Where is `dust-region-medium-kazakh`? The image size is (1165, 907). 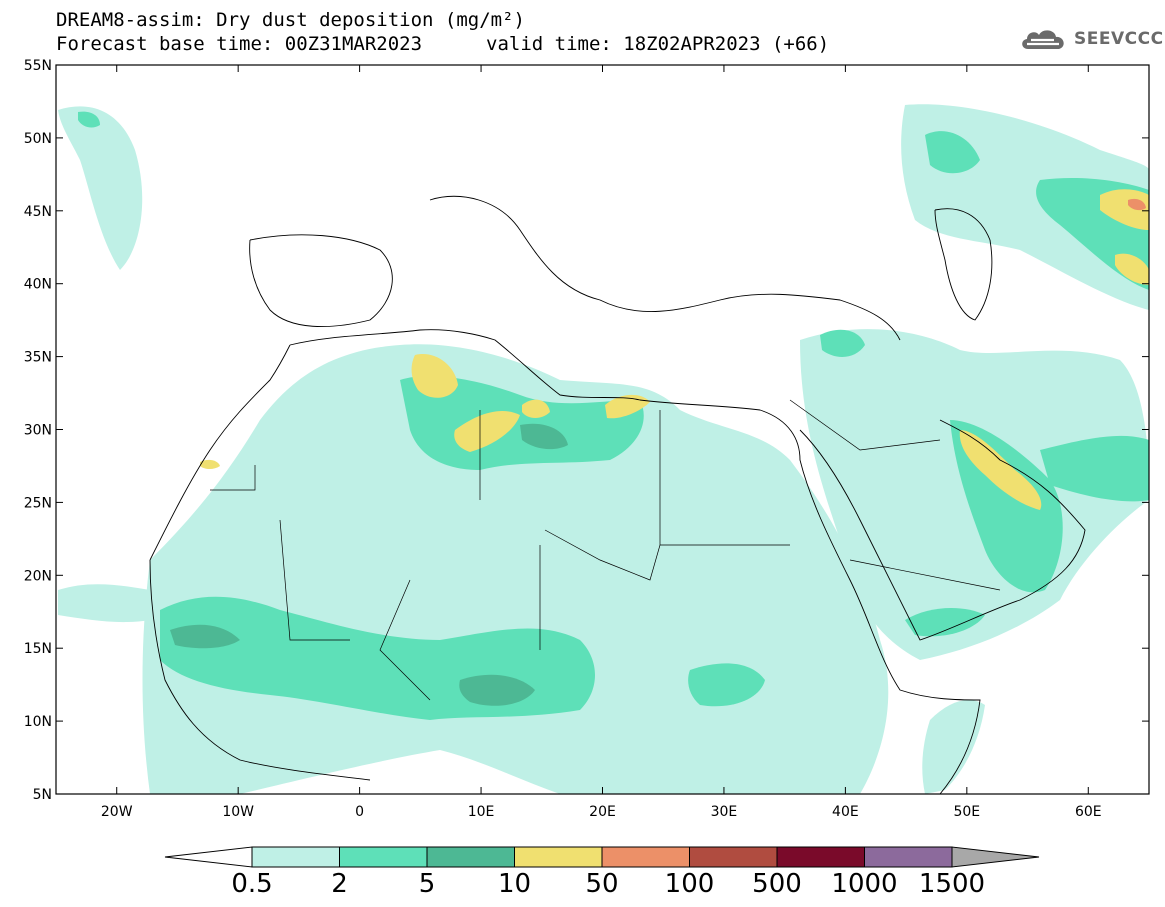
dust-region-medium-kazakh is located at coordinates (952, 152).